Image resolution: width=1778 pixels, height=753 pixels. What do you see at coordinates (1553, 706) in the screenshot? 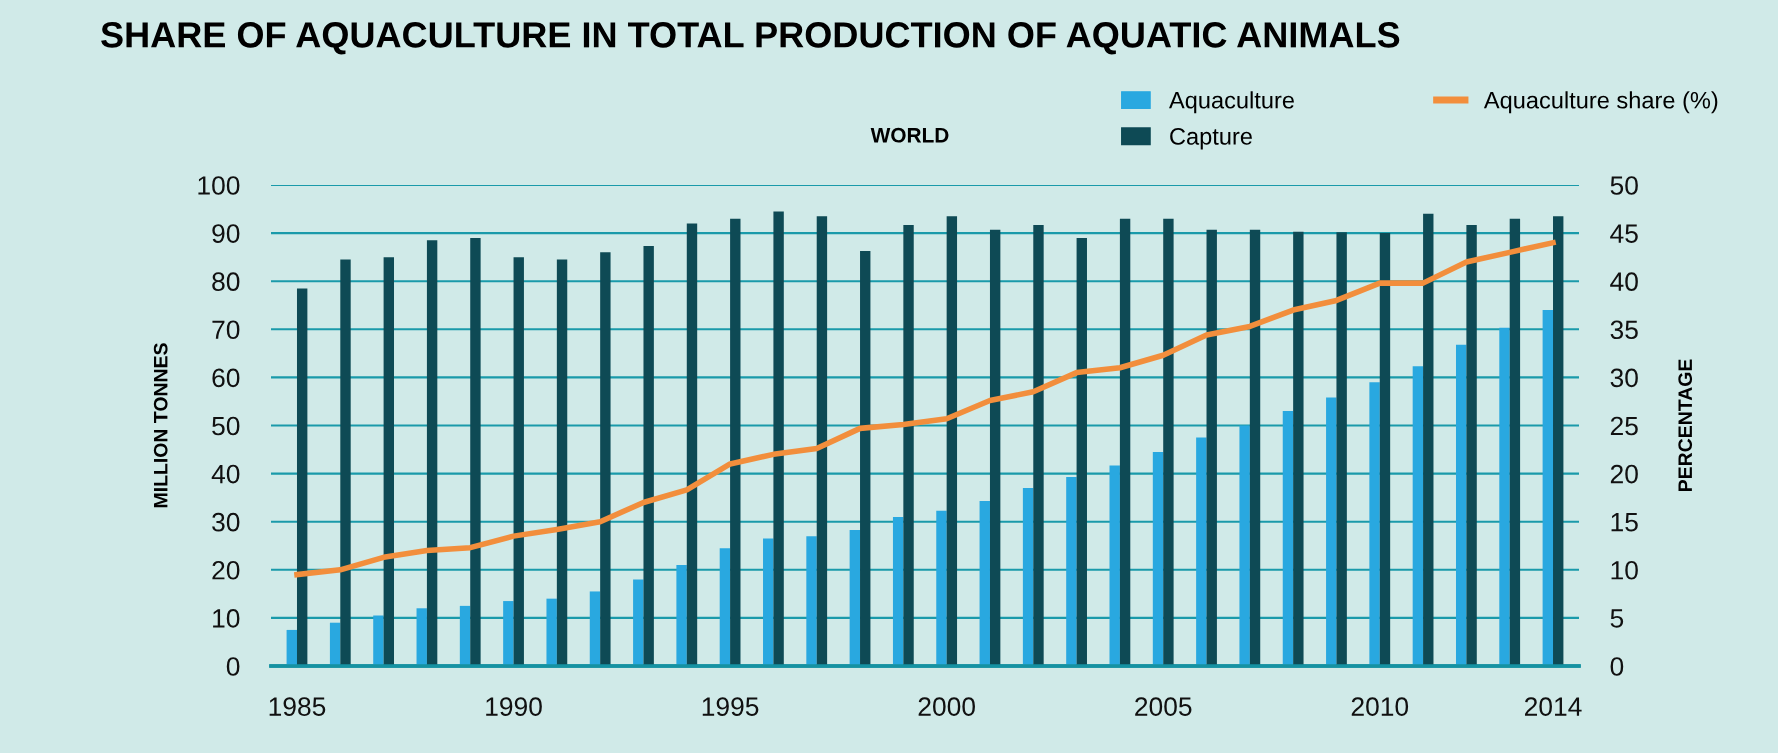
I see `x-tick-label: 2014` at bounding box center [1553, 706].